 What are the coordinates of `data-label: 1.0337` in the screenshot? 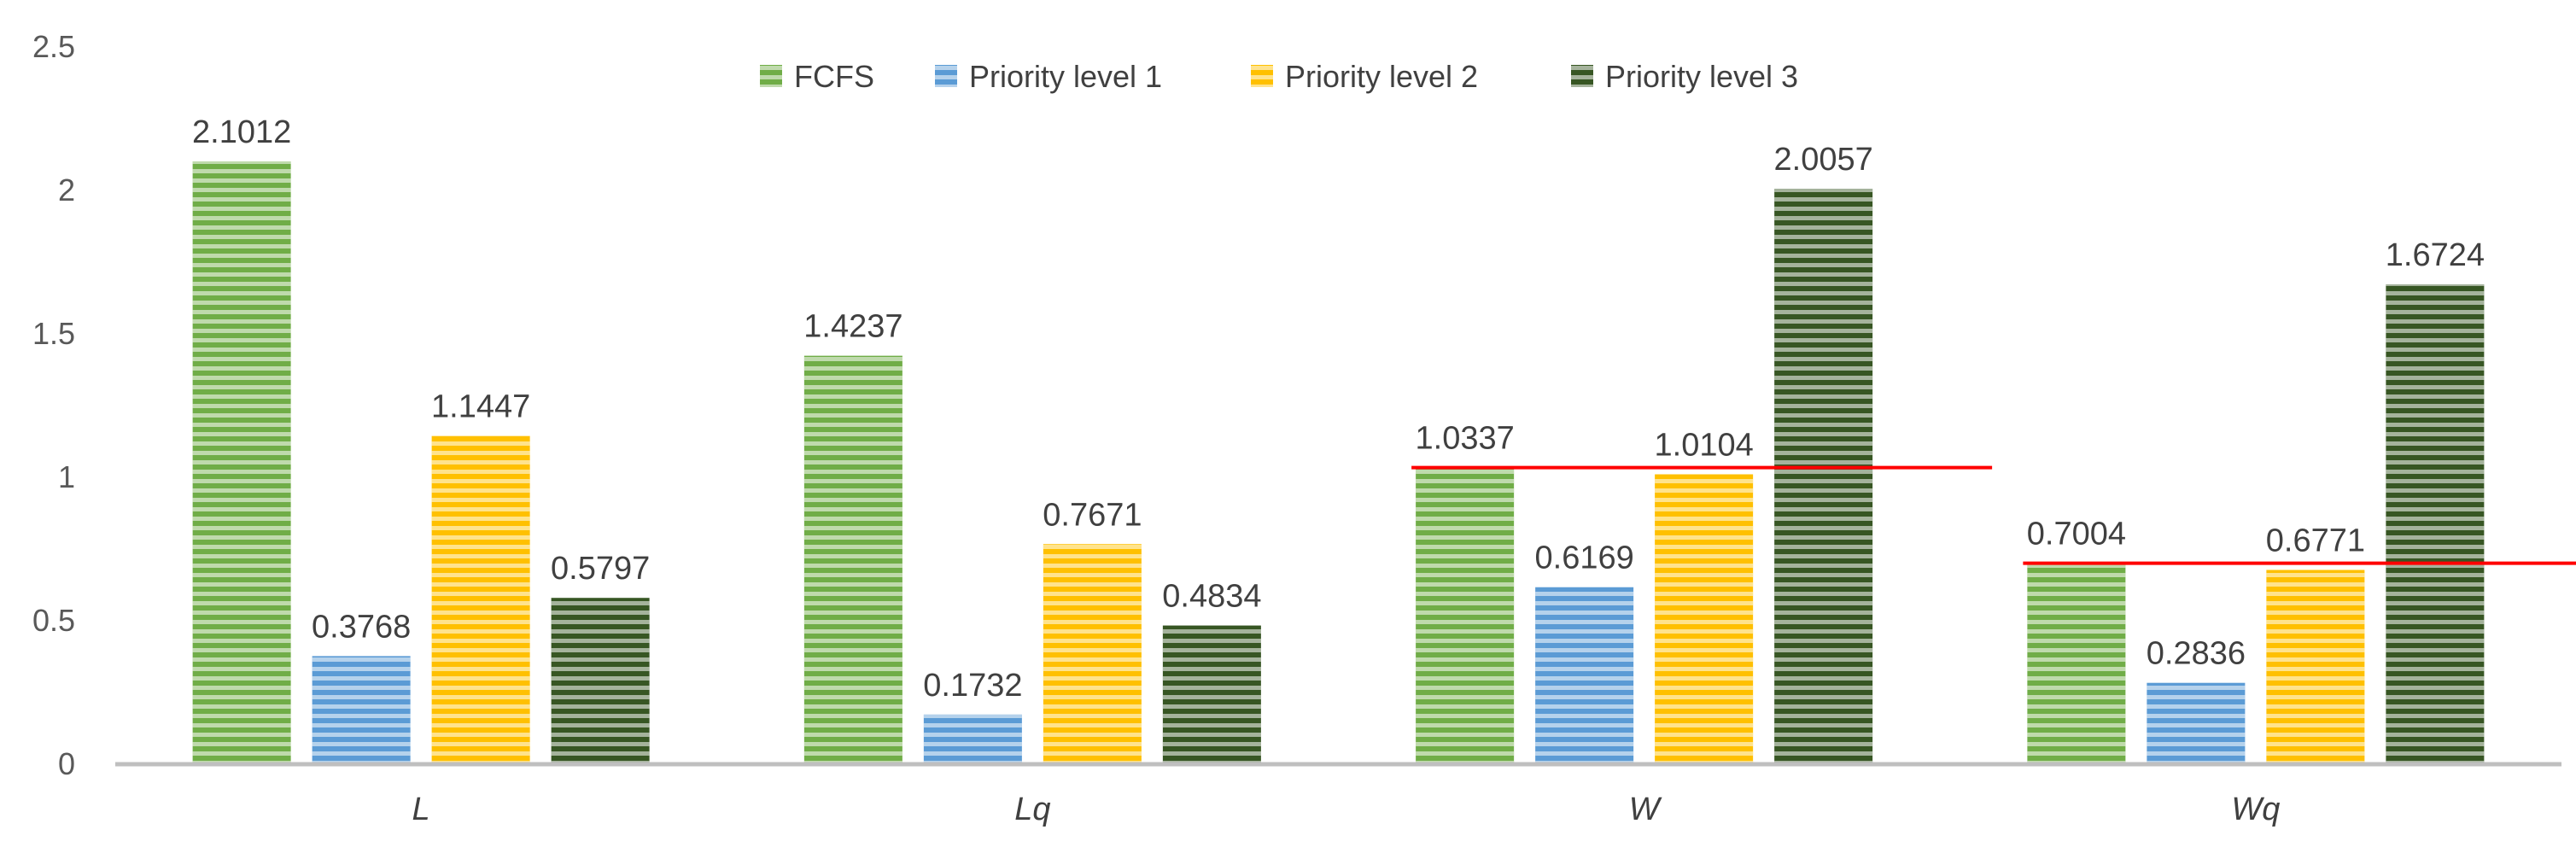 It's located at (1465, 439).